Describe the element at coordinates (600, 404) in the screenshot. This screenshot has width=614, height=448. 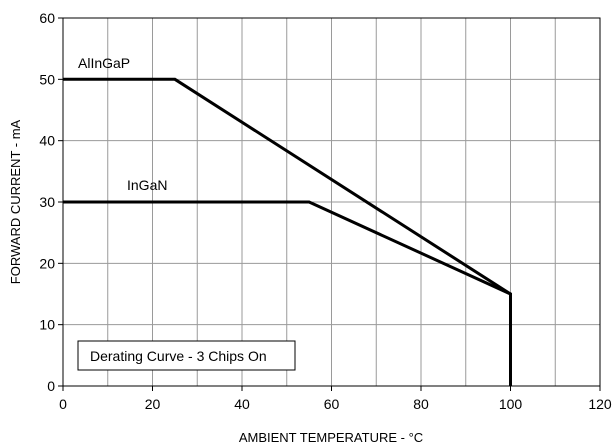
I see `x-tick-label: 120` at that location.